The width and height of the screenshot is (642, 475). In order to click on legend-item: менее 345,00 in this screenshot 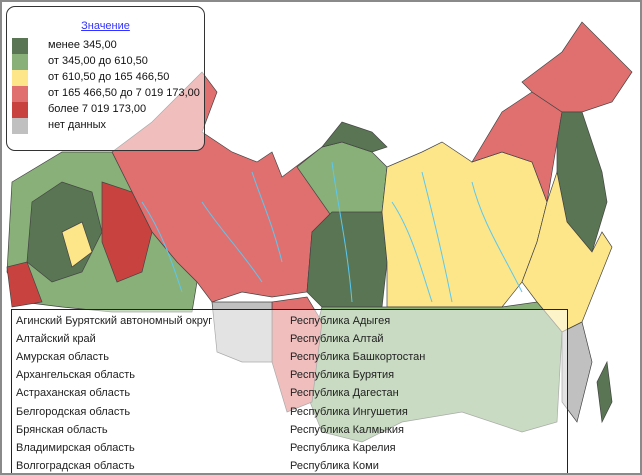, I will do `click(107, 46)`.